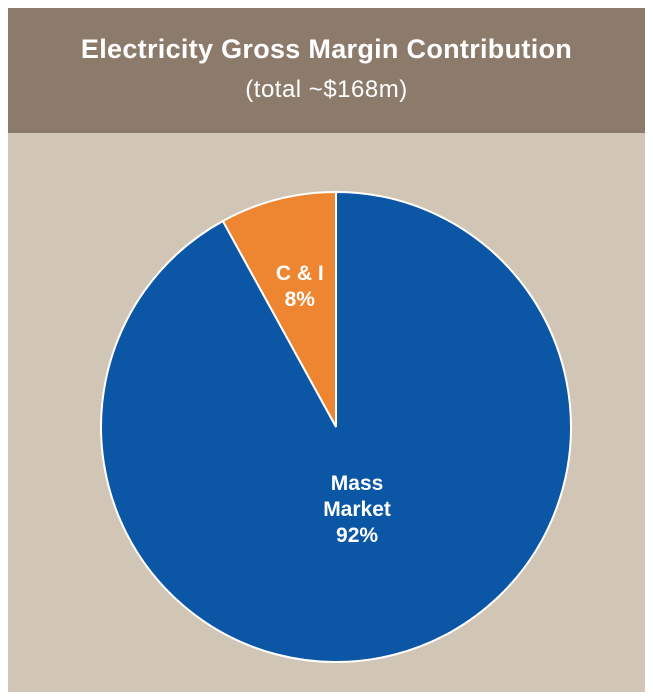 The height and width of the screenshot is (700, 653). What do you see at coordinates (326, 49) in the screenshot?
I see `chart-title: Electricity Gross Margin Contribution` at bounding box center [326, 49].